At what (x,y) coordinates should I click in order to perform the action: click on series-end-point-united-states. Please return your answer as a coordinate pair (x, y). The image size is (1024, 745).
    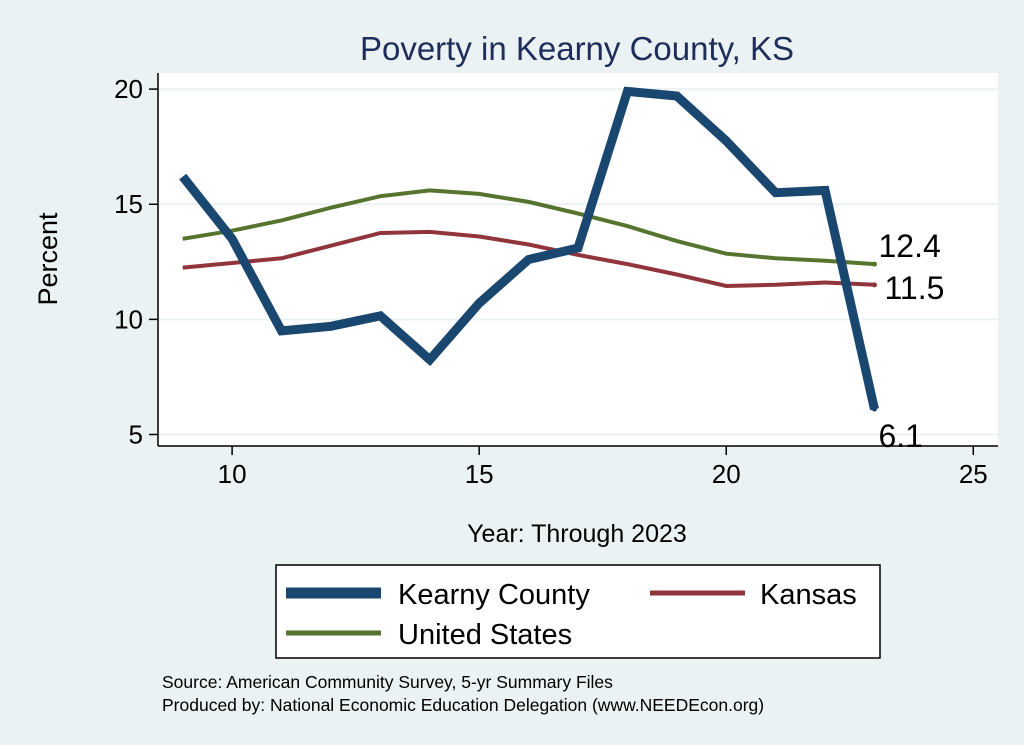
    Looking at the image, I should click on (874, 264).